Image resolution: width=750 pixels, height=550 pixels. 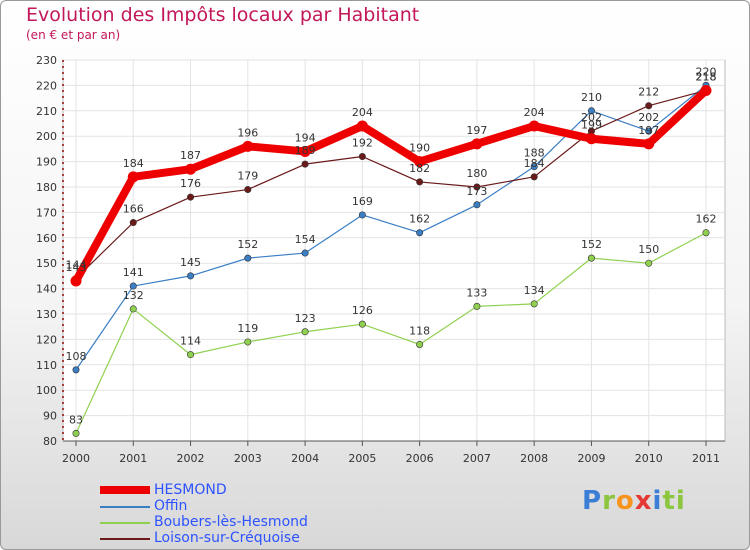 What do you see at coordinates (125, 507) in the screenshot?
I see `legend-swatch-offin` at bounding box center [125, 507].